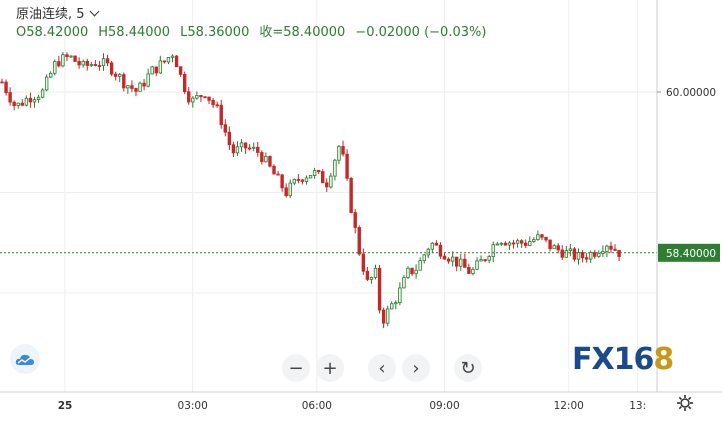 Image resolution: width=722 pixels, height=426 pixels. I want to click on chevron-down-icon, so click(94, 11).